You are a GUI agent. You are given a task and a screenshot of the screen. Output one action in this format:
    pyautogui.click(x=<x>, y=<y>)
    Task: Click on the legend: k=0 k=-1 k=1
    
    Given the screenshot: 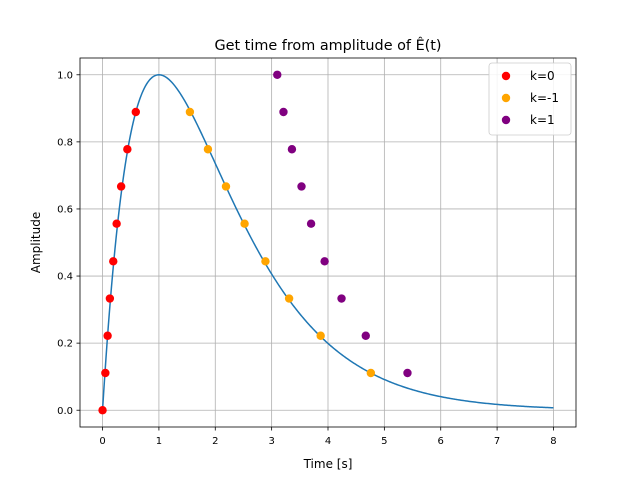 What is the action you would take?
    pyautogui.click(x=530, y=99)
    